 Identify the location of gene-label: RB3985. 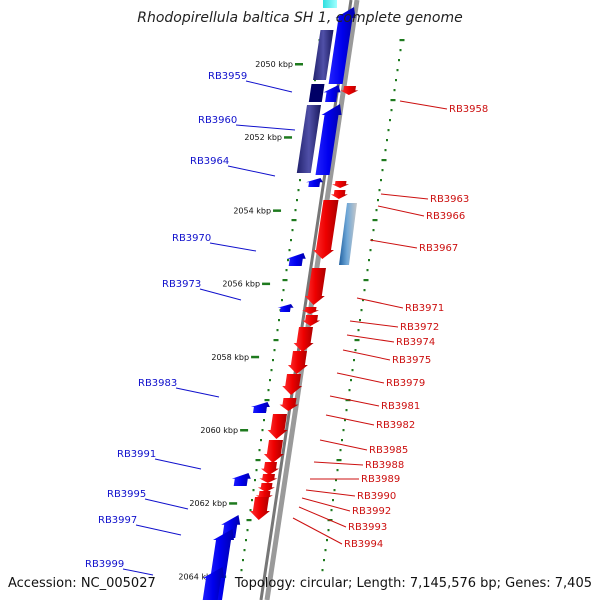
(388, 450).